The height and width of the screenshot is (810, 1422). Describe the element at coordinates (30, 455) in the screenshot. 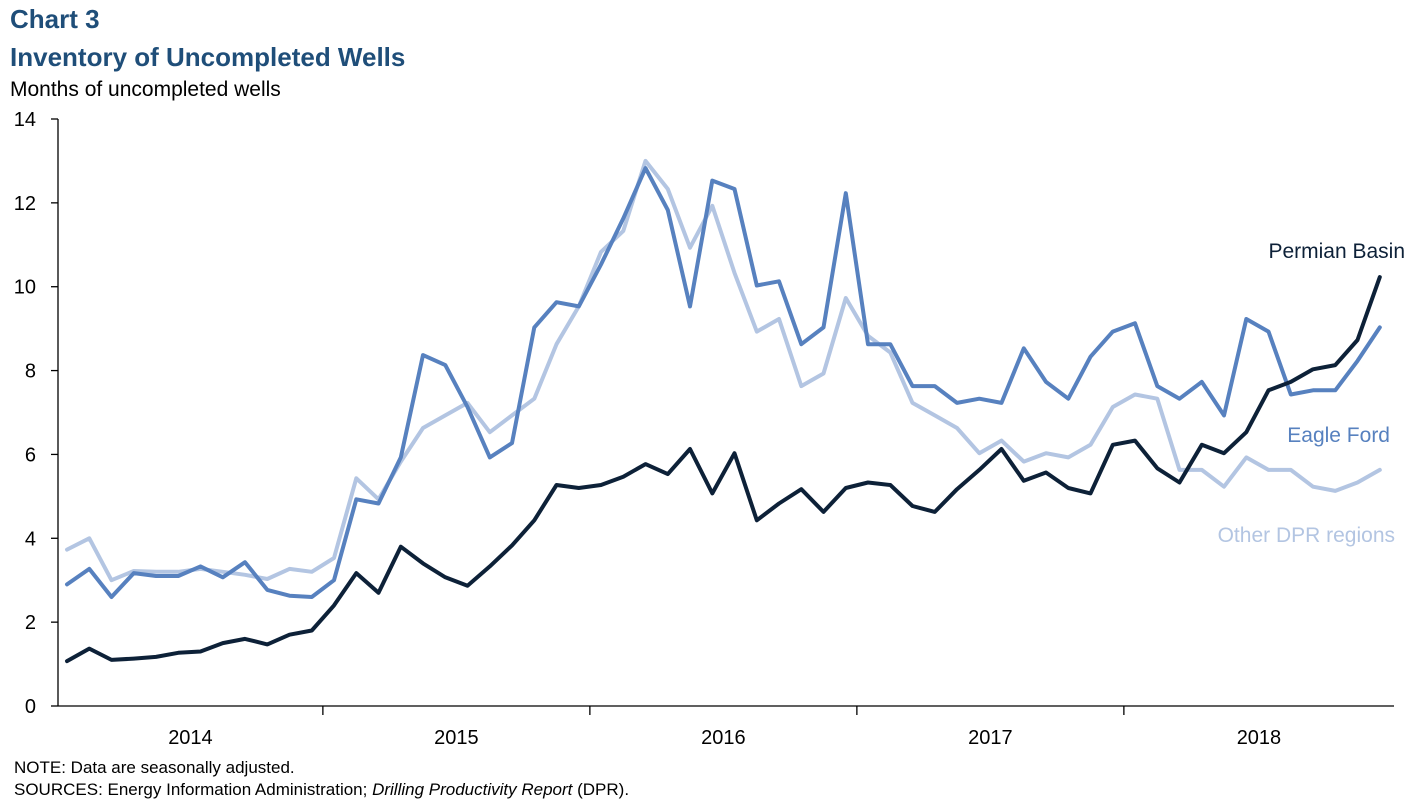

I see `y-tick-label: 6` at that location.